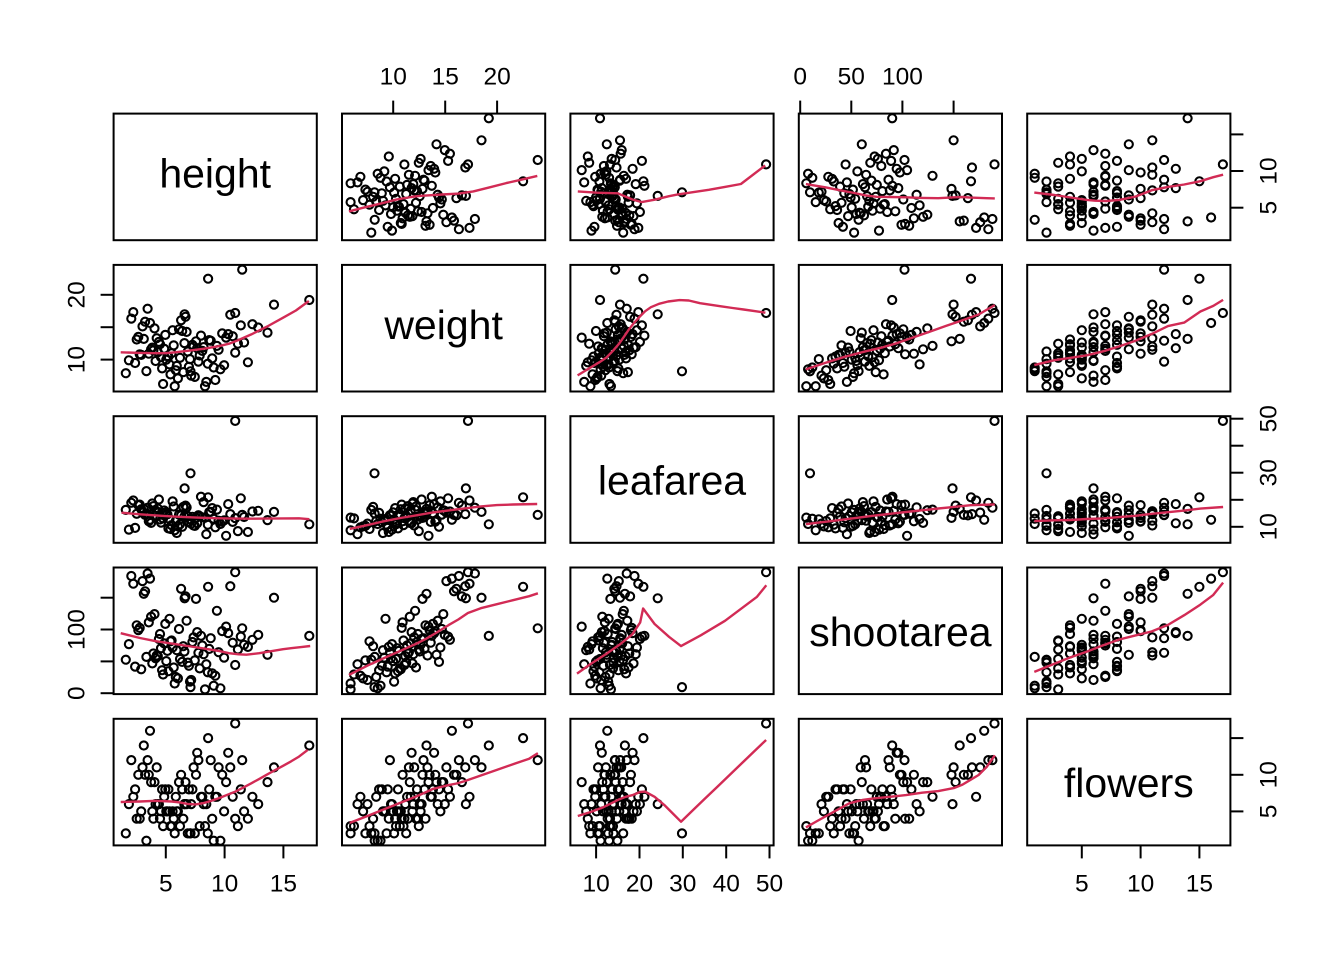  Describe the element at coordinates (443, 325) in the screenshot. I see `svg-text: weight` at that location.